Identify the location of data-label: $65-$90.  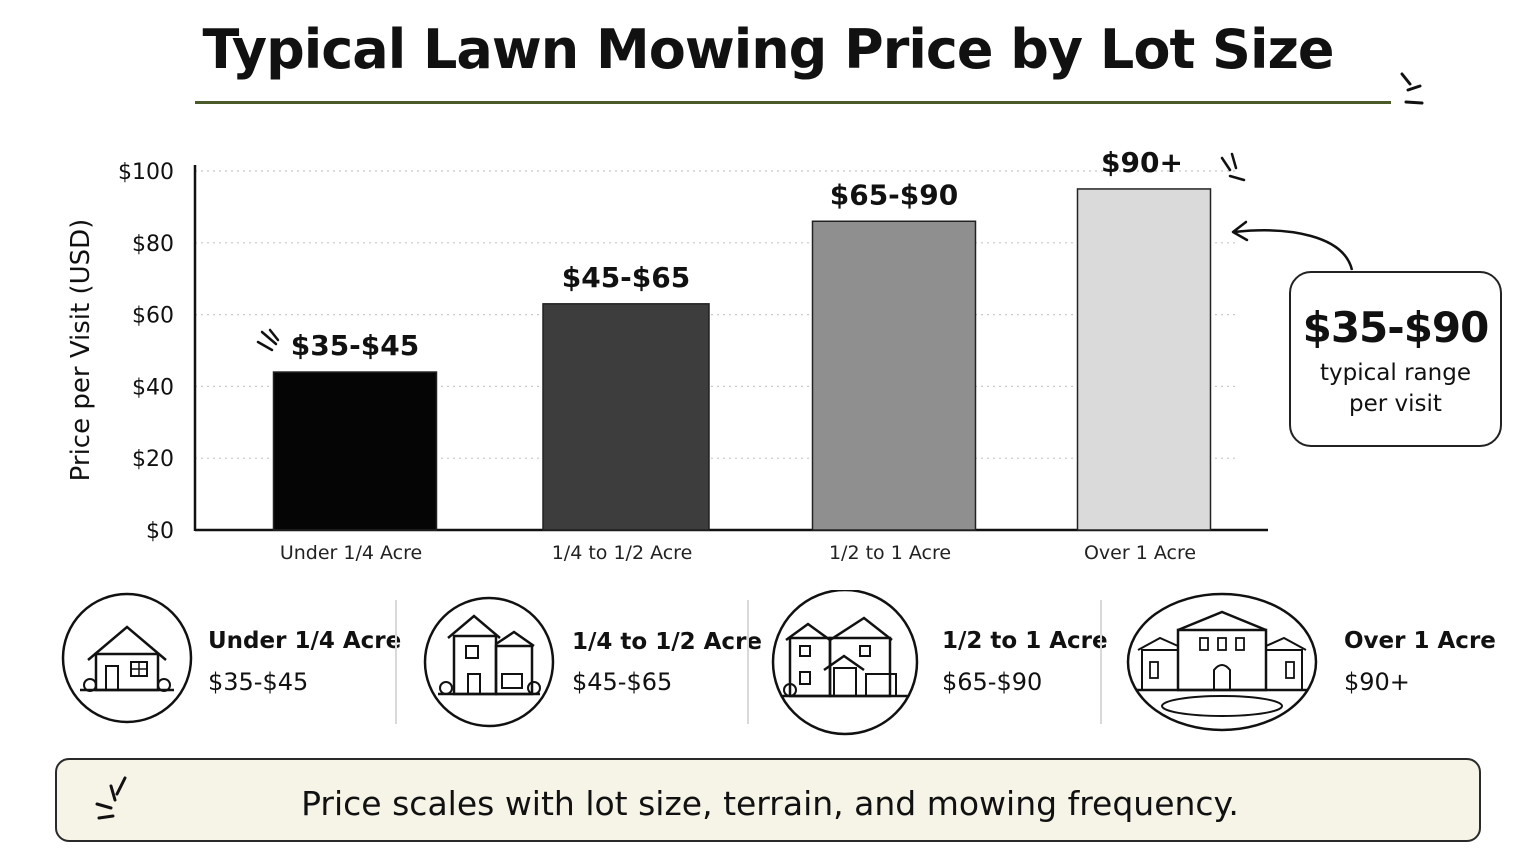
(894, 194).